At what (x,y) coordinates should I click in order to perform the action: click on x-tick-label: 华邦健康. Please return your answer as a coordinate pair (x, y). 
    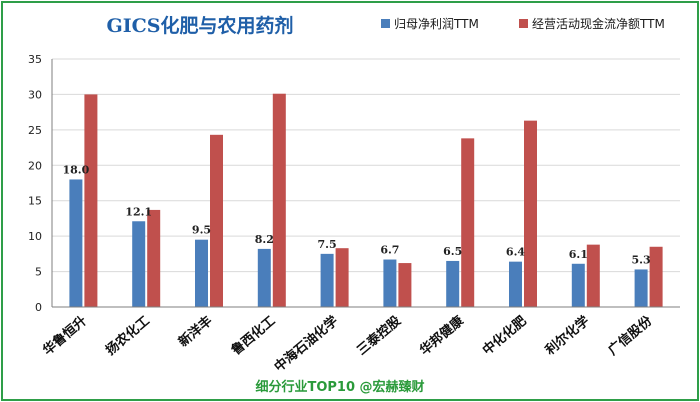
    Looking at the image, I should click on (442, 335).